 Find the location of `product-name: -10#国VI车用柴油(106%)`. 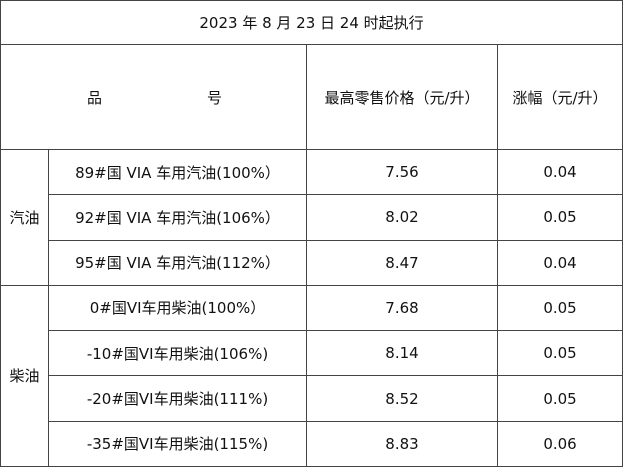

product-name: -10#国VI车用柴油(106%) is located at coordinates (177, 353).